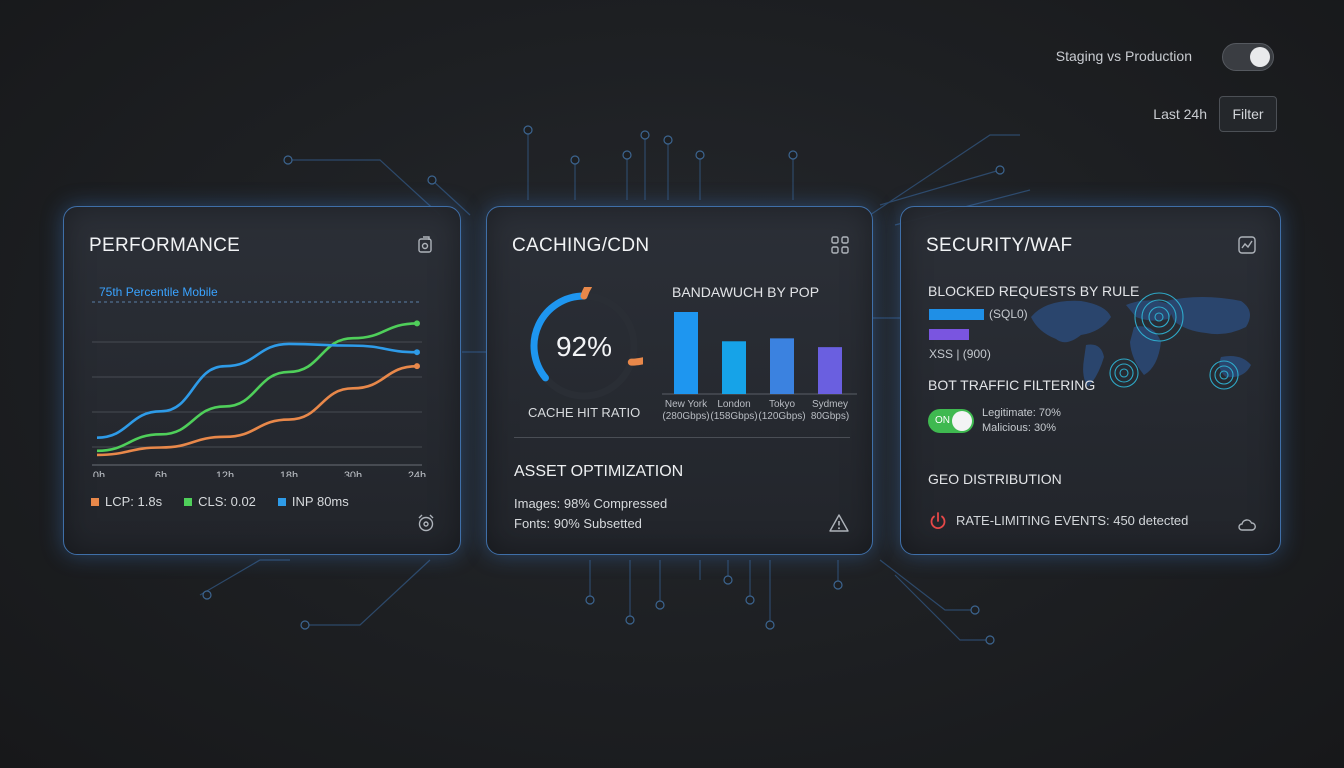  Describe the element at coordinates (578, 523) in the screenshot. I see `asset-fonts: Fonts: 90% Subsetted` at that location.